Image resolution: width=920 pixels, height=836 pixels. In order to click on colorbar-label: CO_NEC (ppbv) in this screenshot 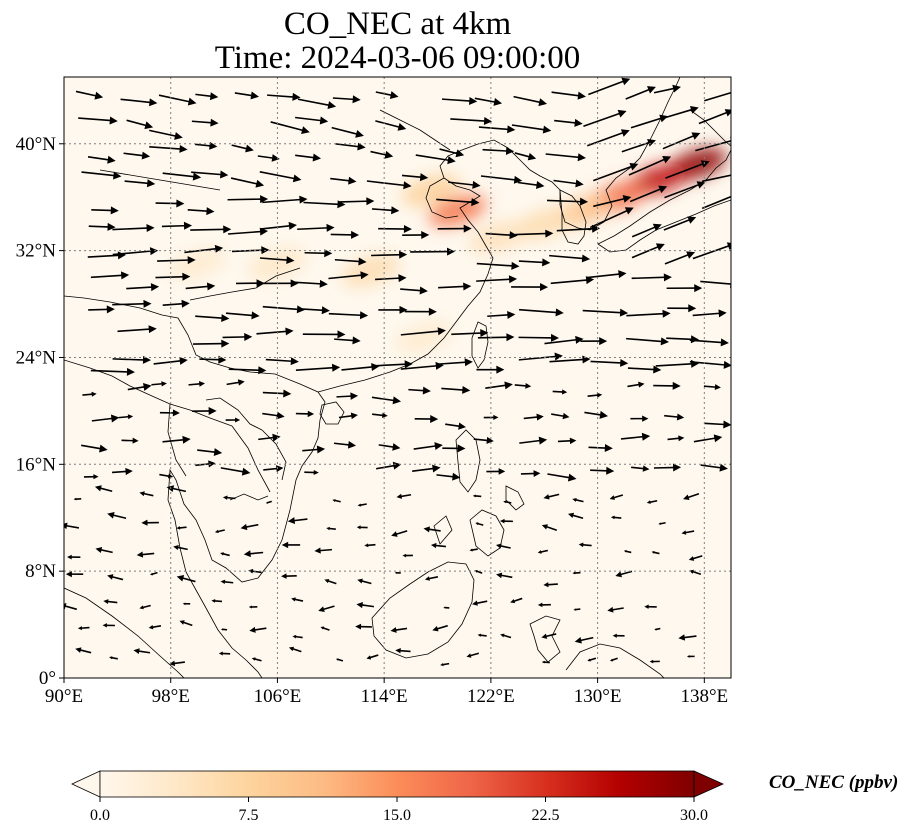, I will do `click(833, 782)`.